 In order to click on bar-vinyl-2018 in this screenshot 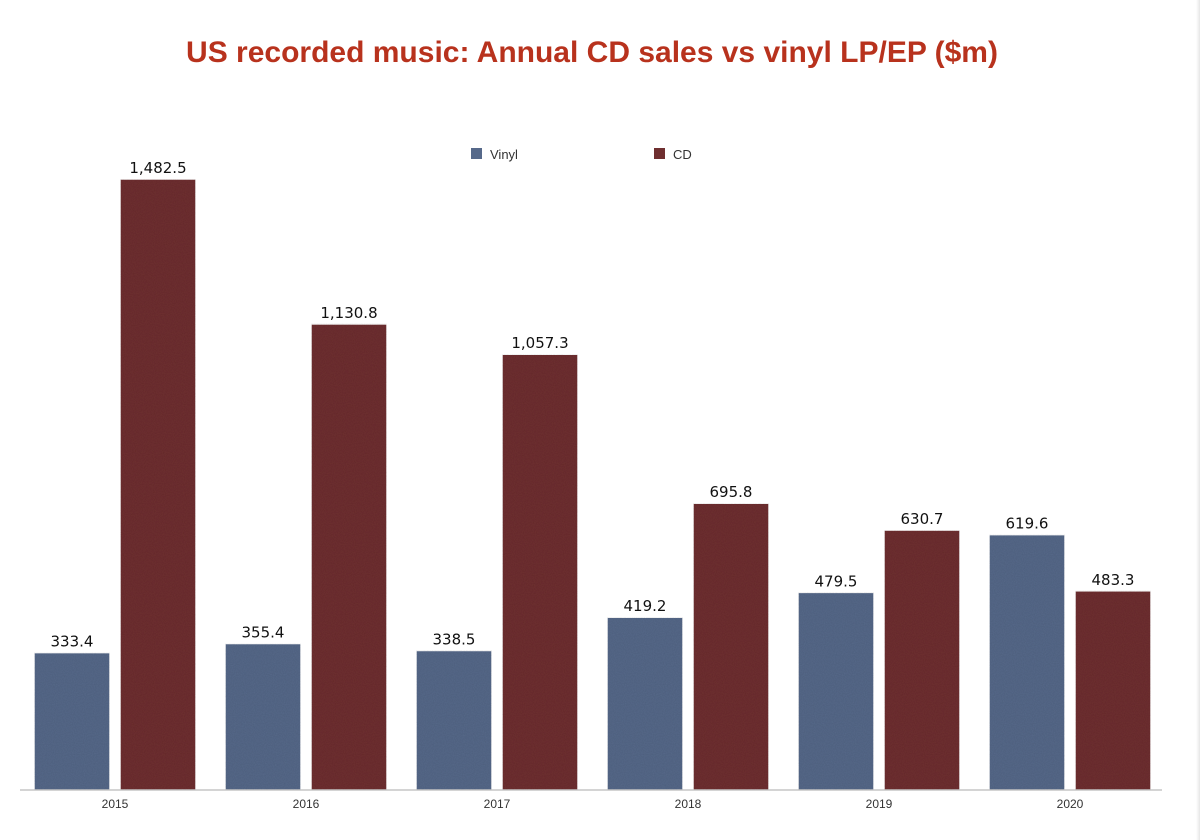, I will do `click(645, 703)`.